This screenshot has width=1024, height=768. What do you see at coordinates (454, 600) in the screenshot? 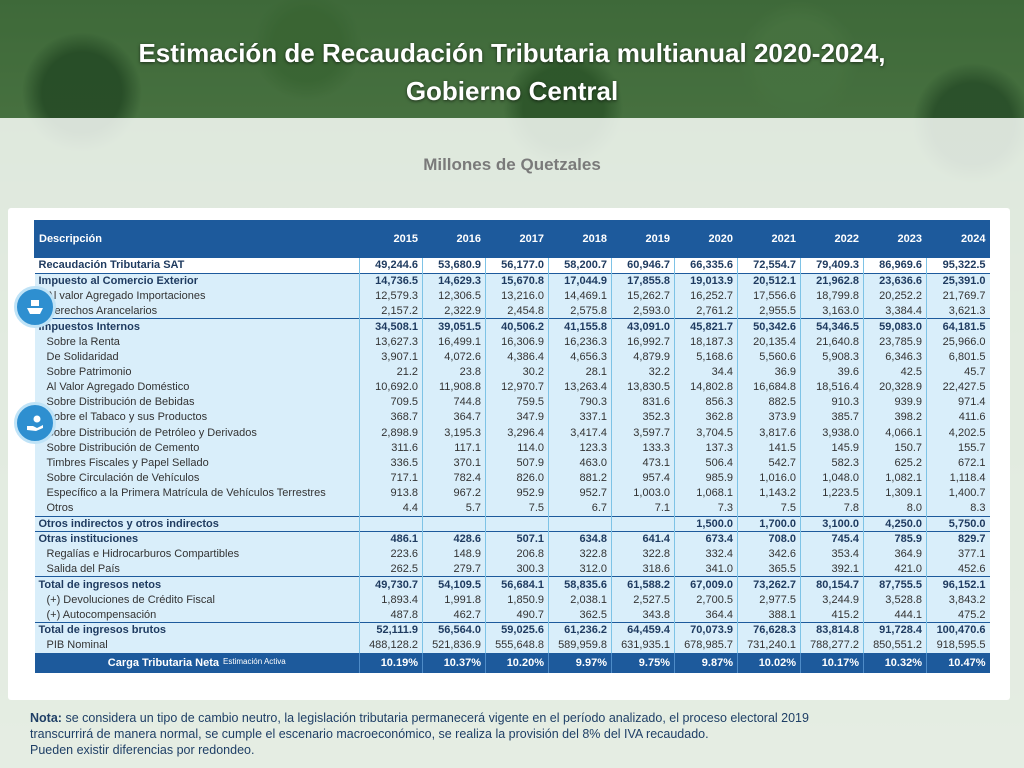
I see `row-value: 1,991.8` at bounding box center [454, 600].